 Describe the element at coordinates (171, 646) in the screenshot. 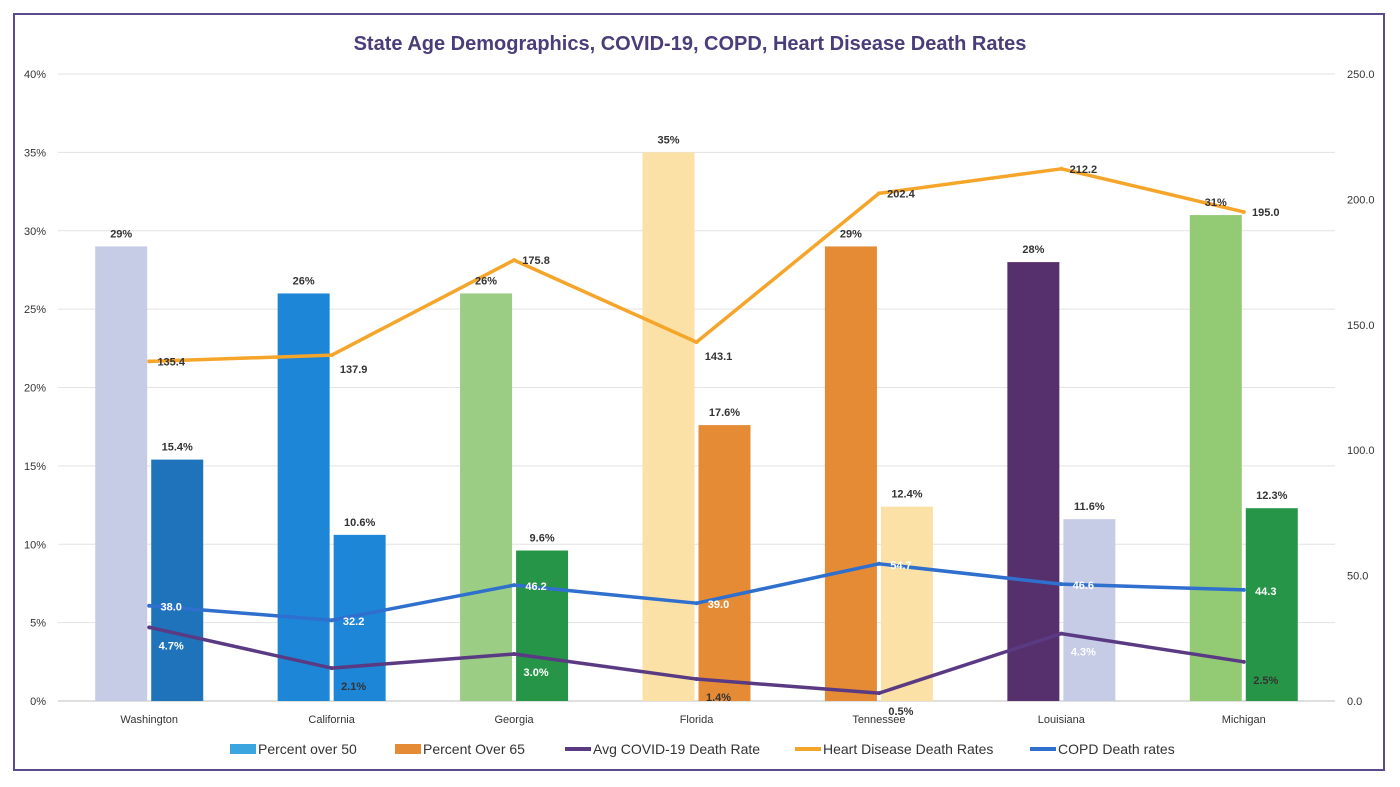

I see `line-data-label: 4.7%` at that location.